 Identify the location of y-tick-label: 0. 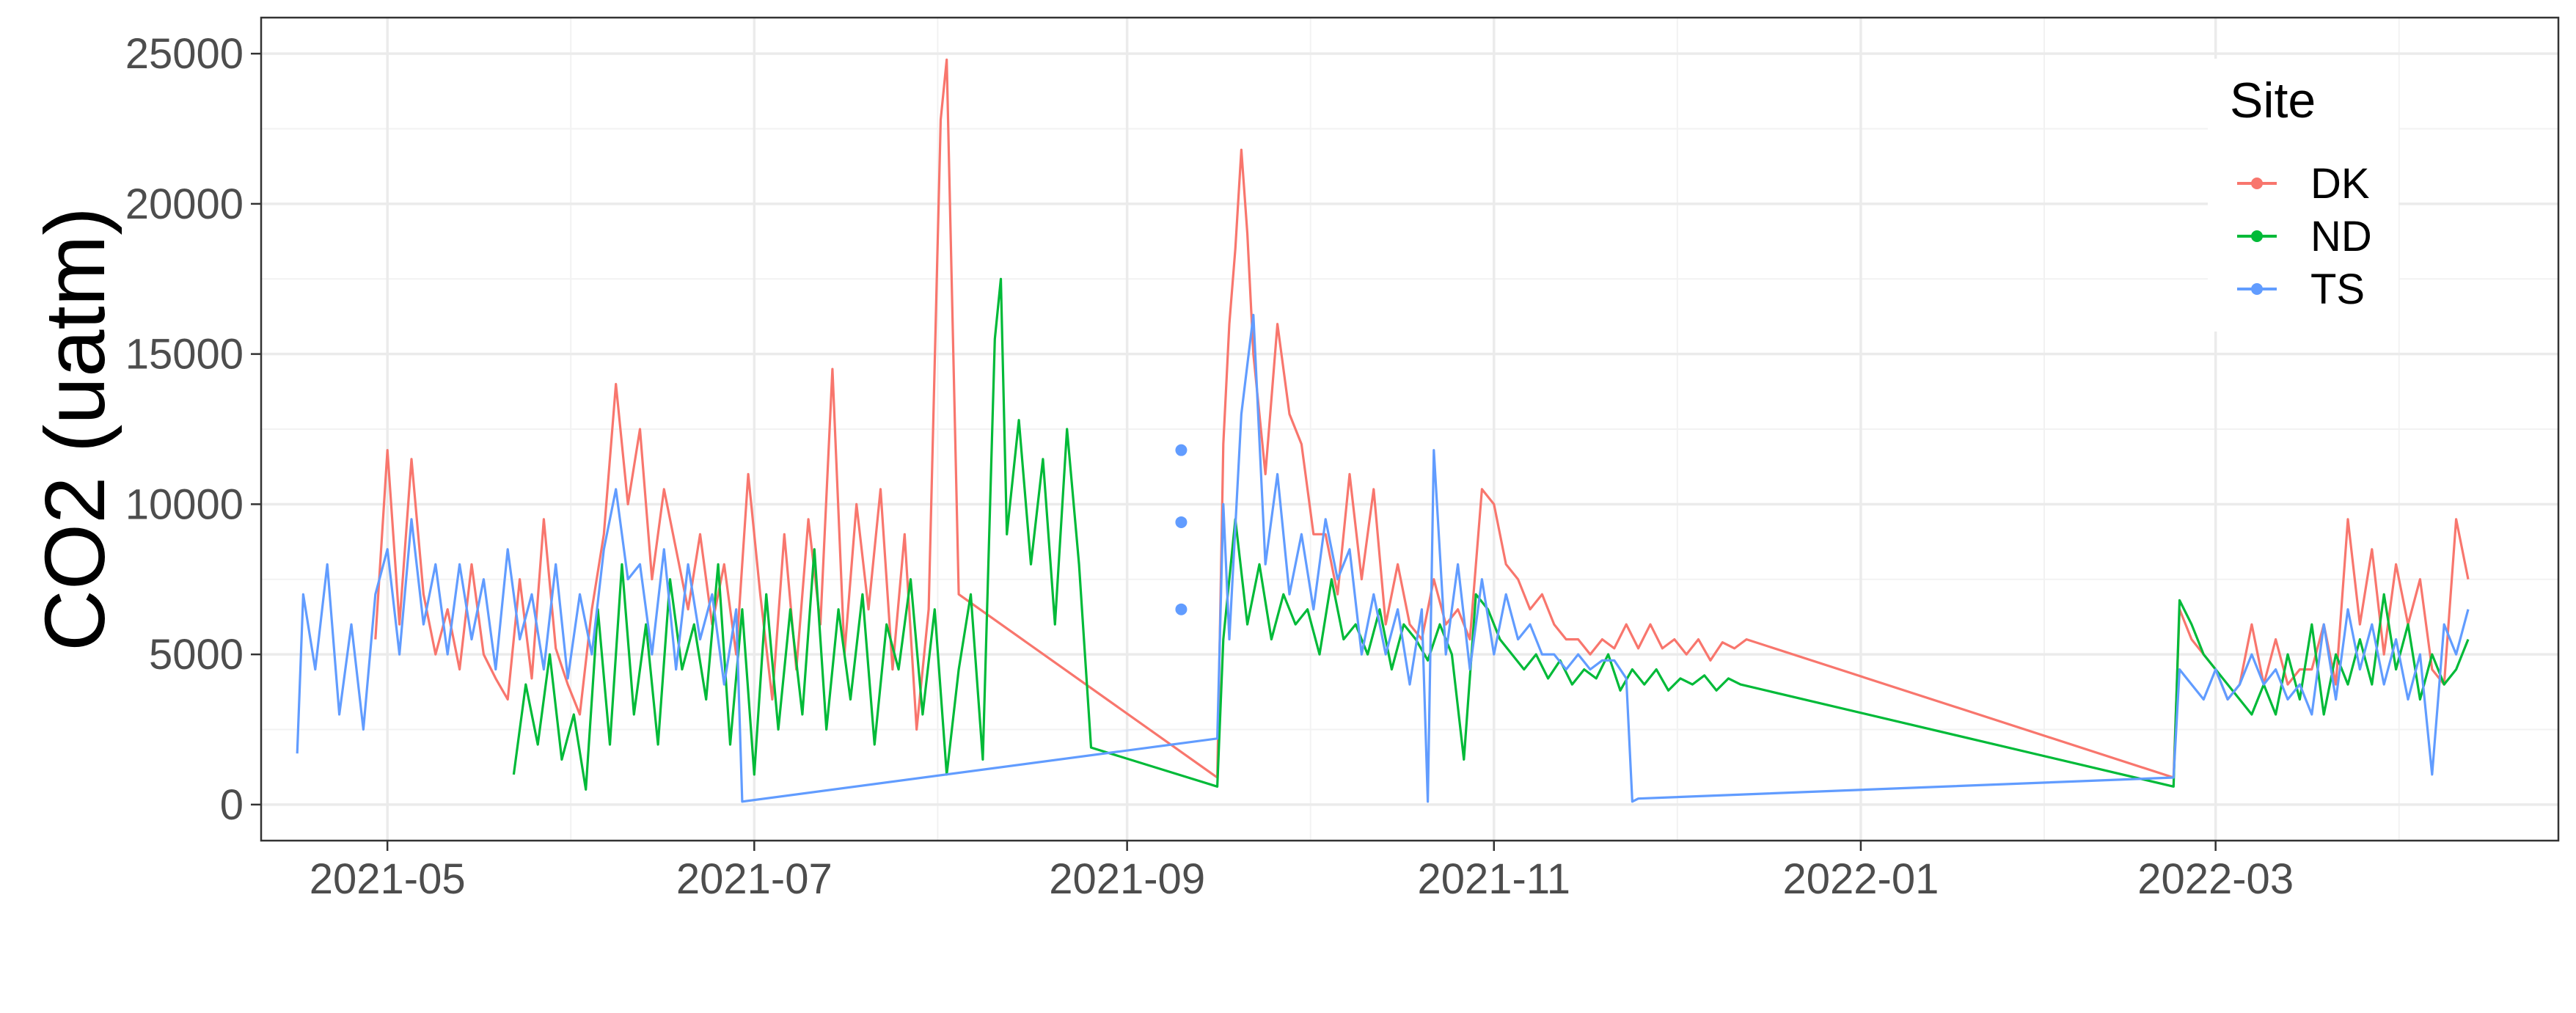
(232, 805).